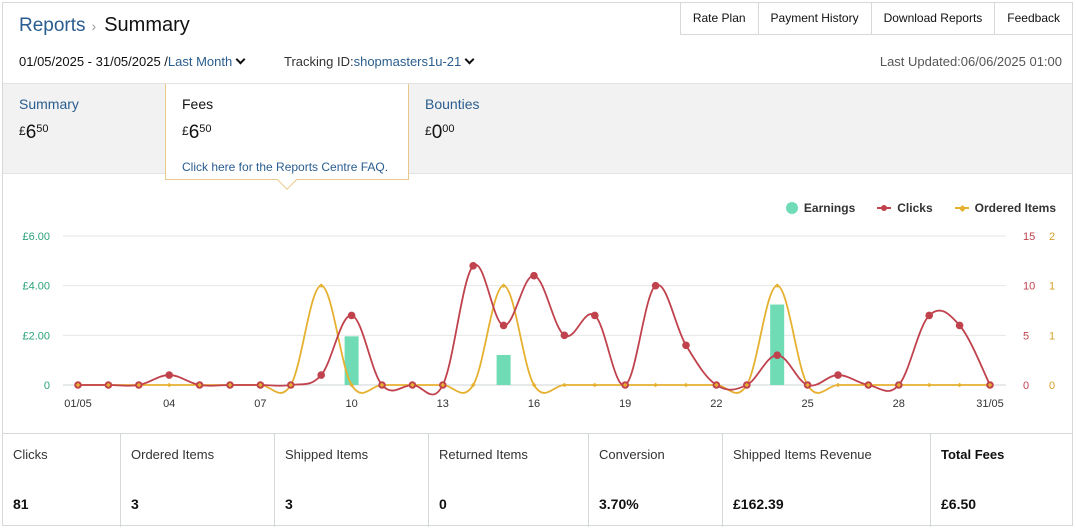 The height and width of the screenshot is (529, 1076). Describe the element at coordinates (716, 404) in the screenshot. I see `x-tick-label: 22` at that location.